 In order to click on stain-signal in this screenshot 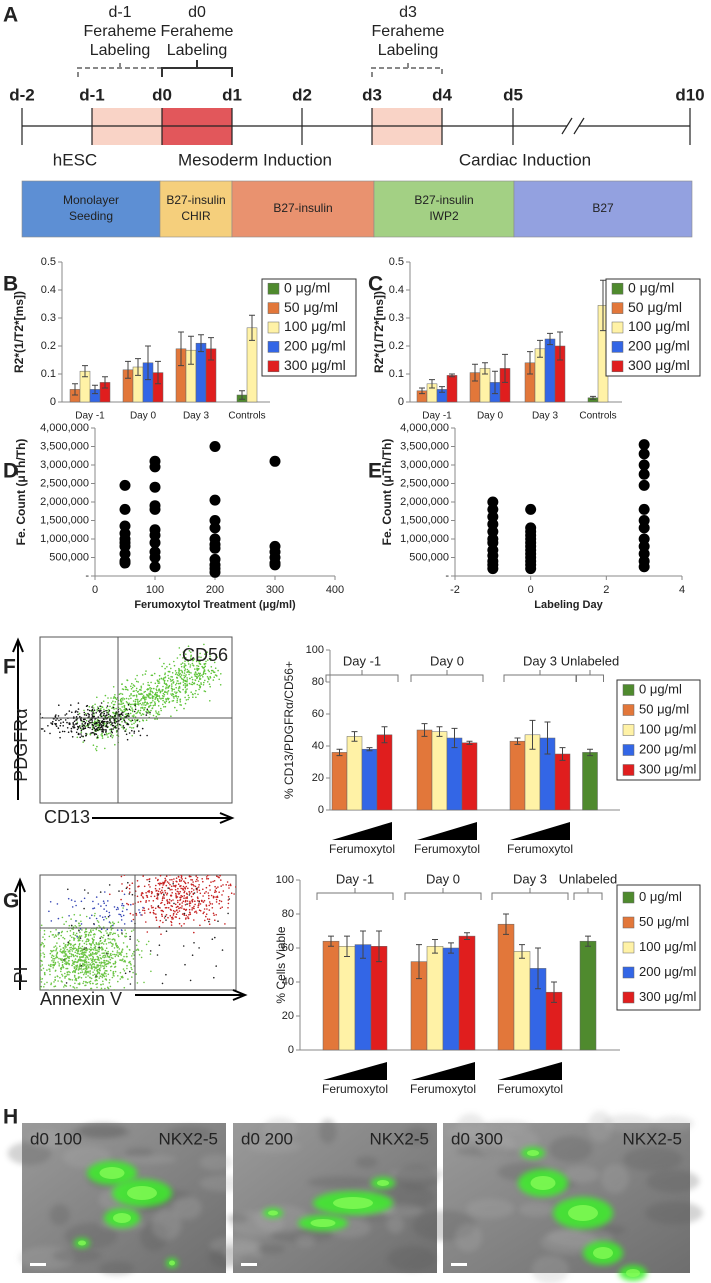, I will do `click(82, 1243)`.